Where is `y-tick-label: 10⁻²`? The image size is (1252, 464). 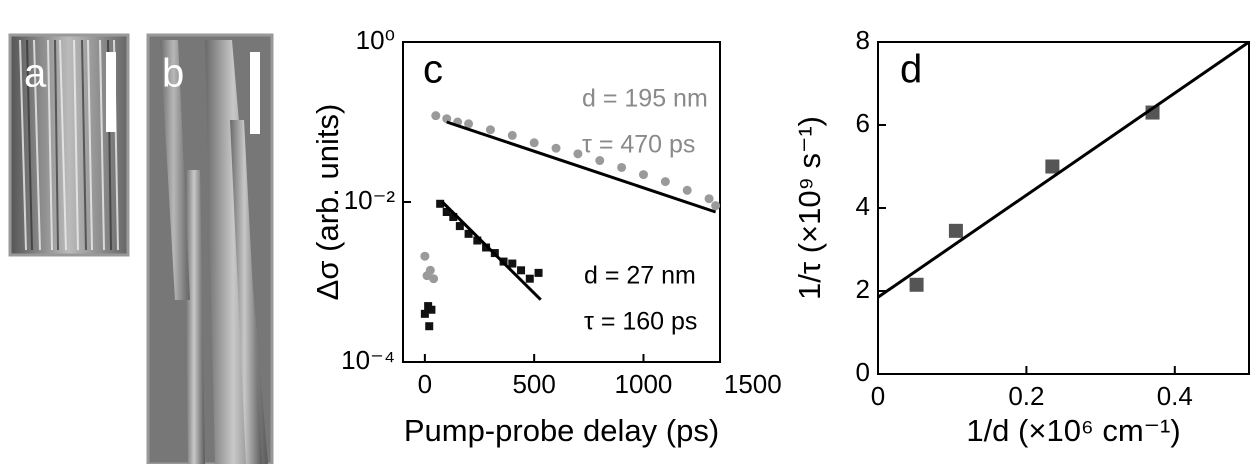 y-tick-label: 10⁻² is located at coordinates (370, 200).